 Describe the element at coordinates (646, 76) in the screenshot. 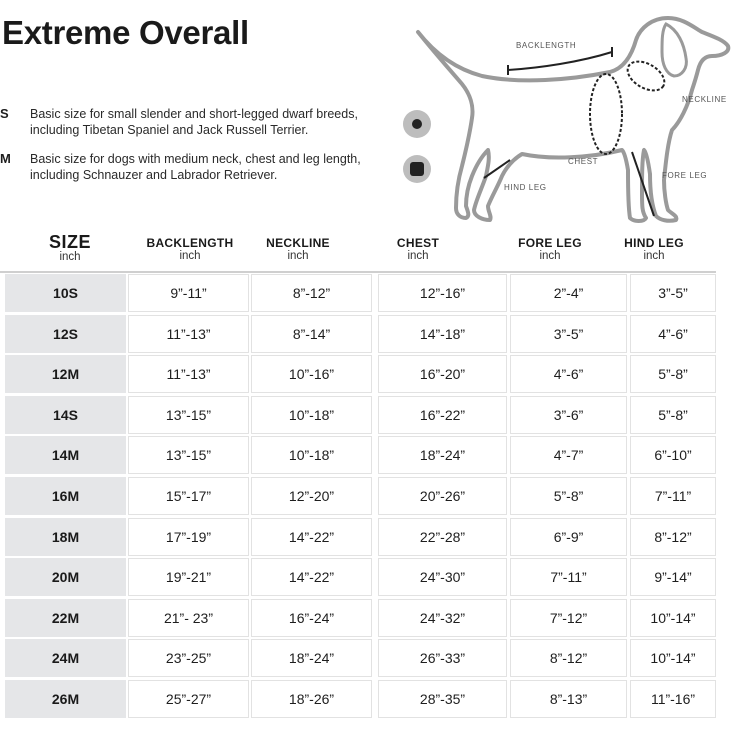

I see `neckline-measure-line` at that location.